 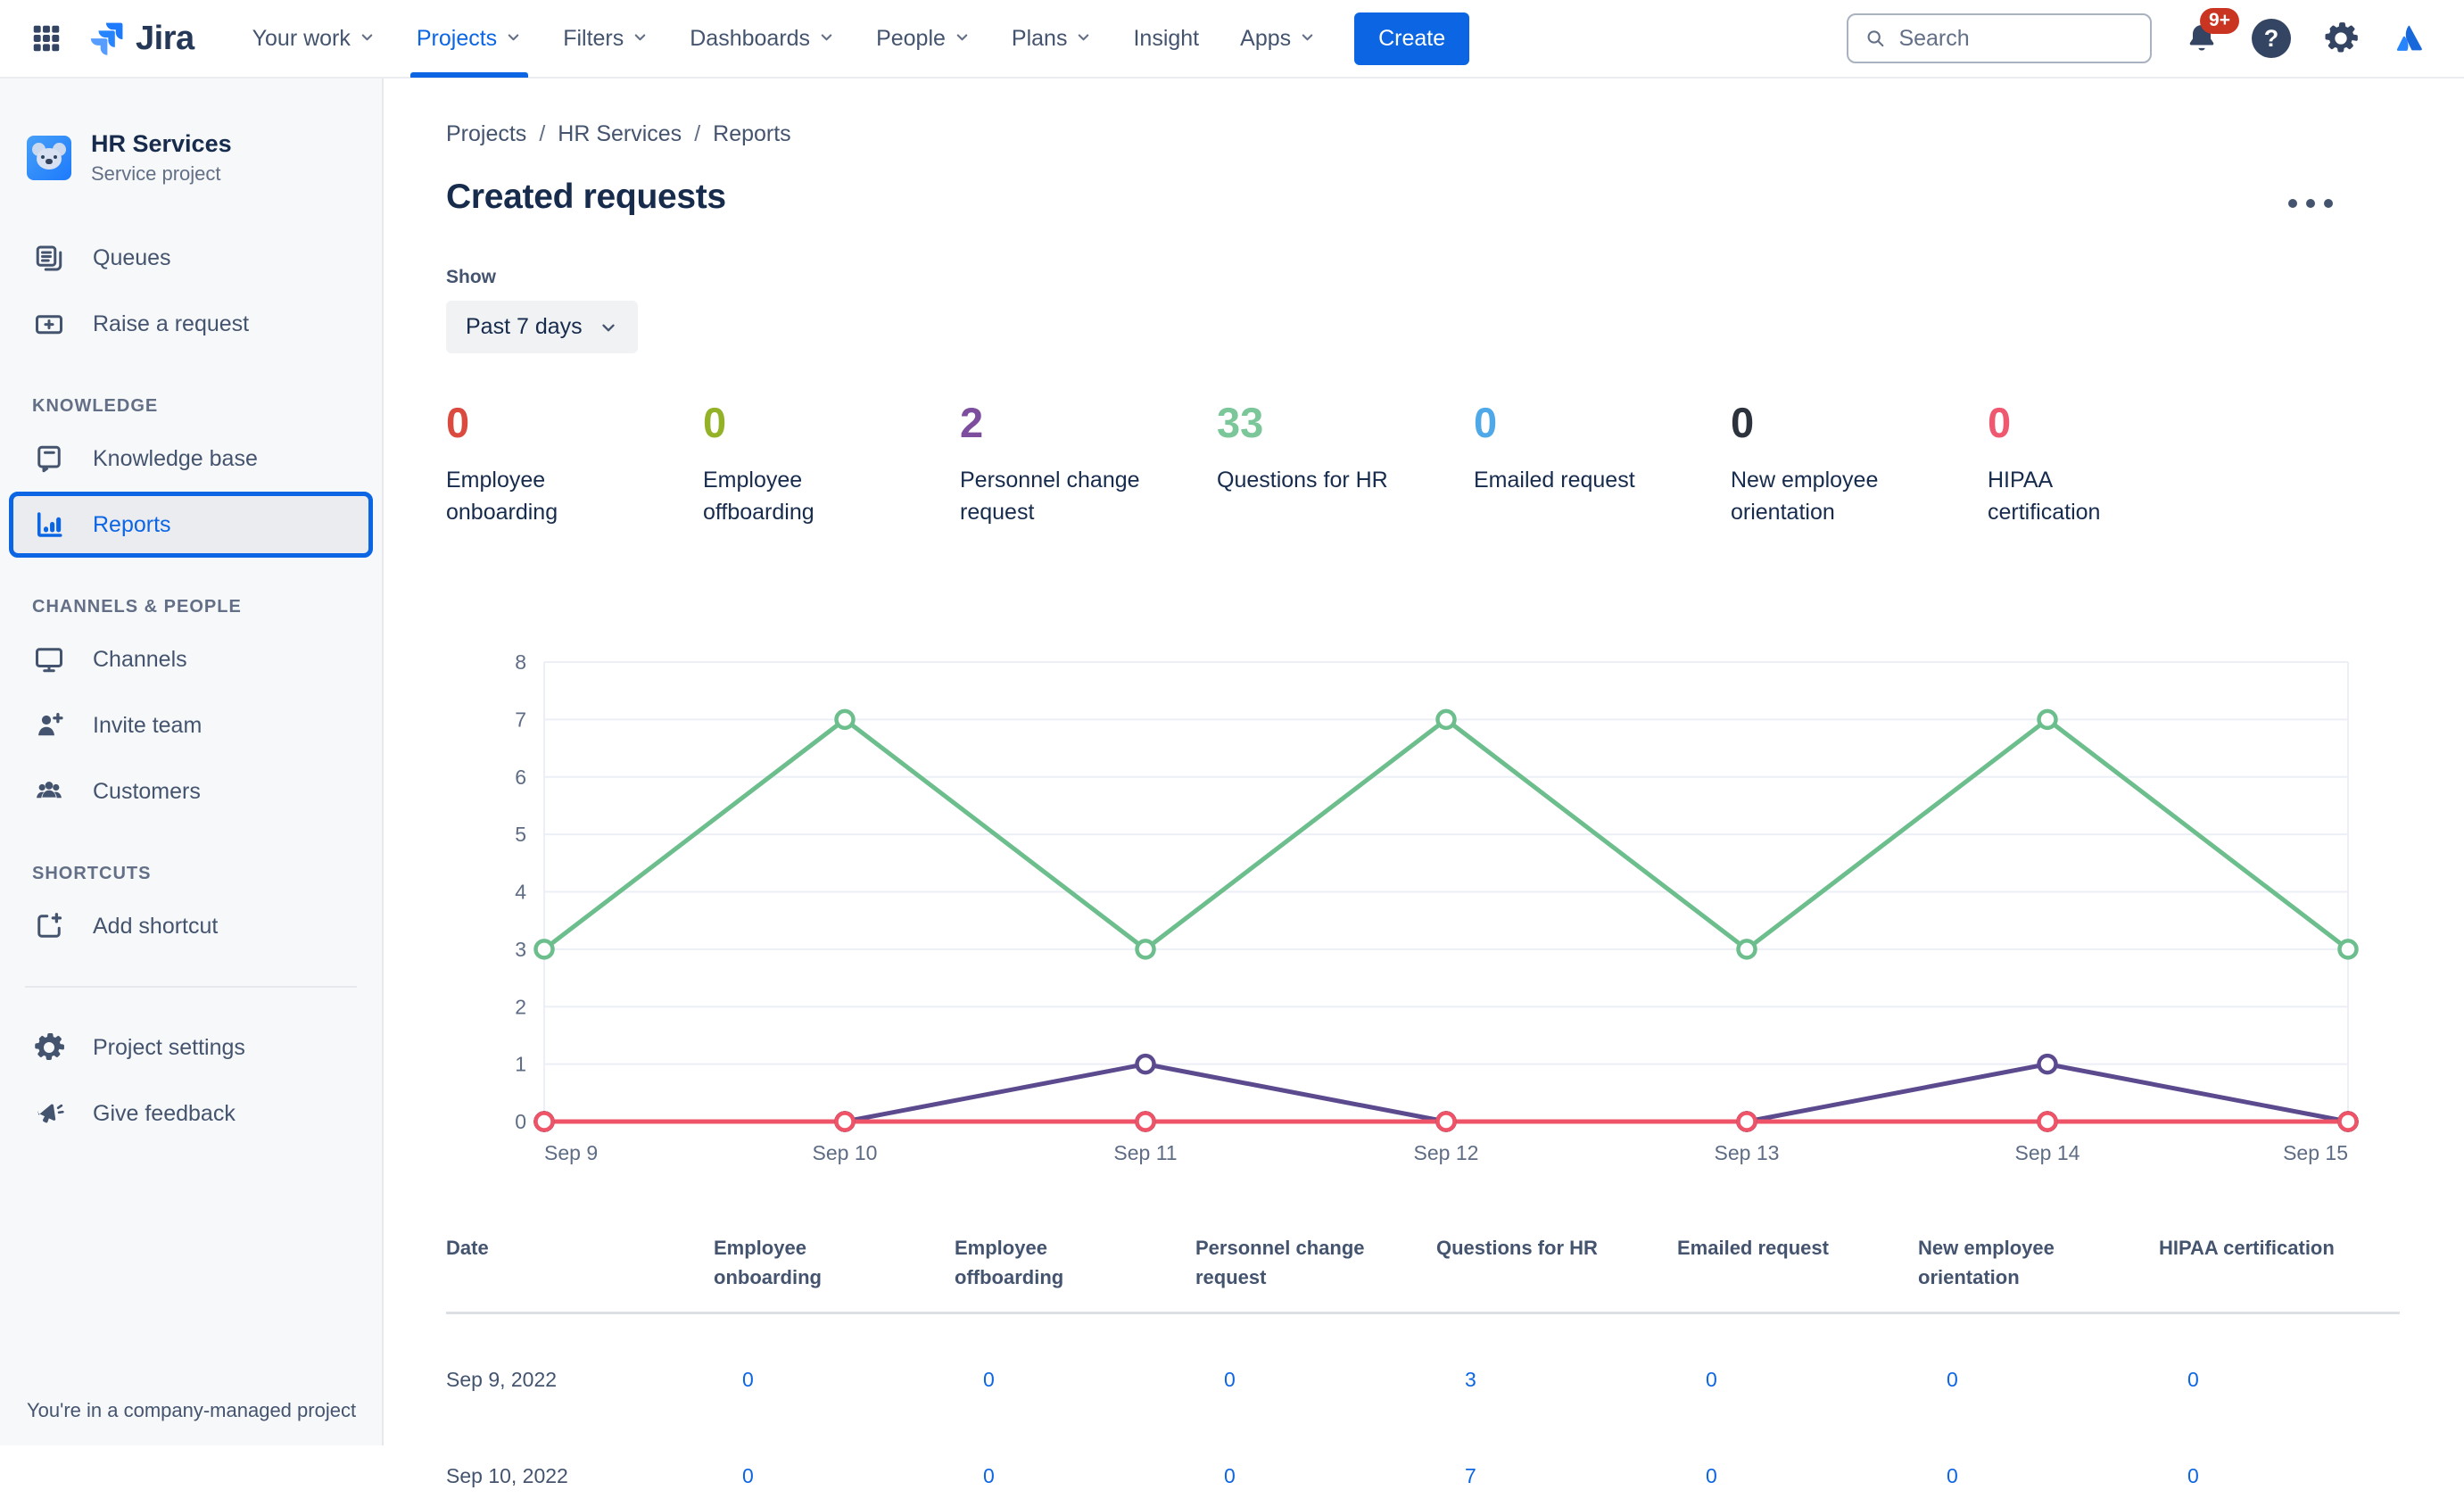 What do you see at coordinates (2039, 1362) in the screenshot?
I see `cell-sep-9-2022-new-employee-orientation: 0` at bounding box center [2039, 1362].